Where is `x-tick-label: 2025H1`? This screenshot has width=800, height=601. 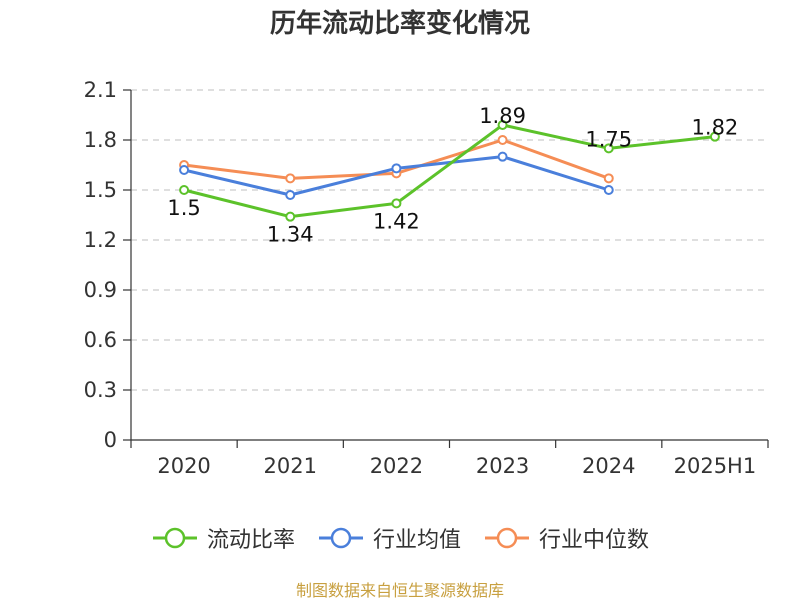
x-tick-label: 2025H1 is located at coordinates (715, 466).